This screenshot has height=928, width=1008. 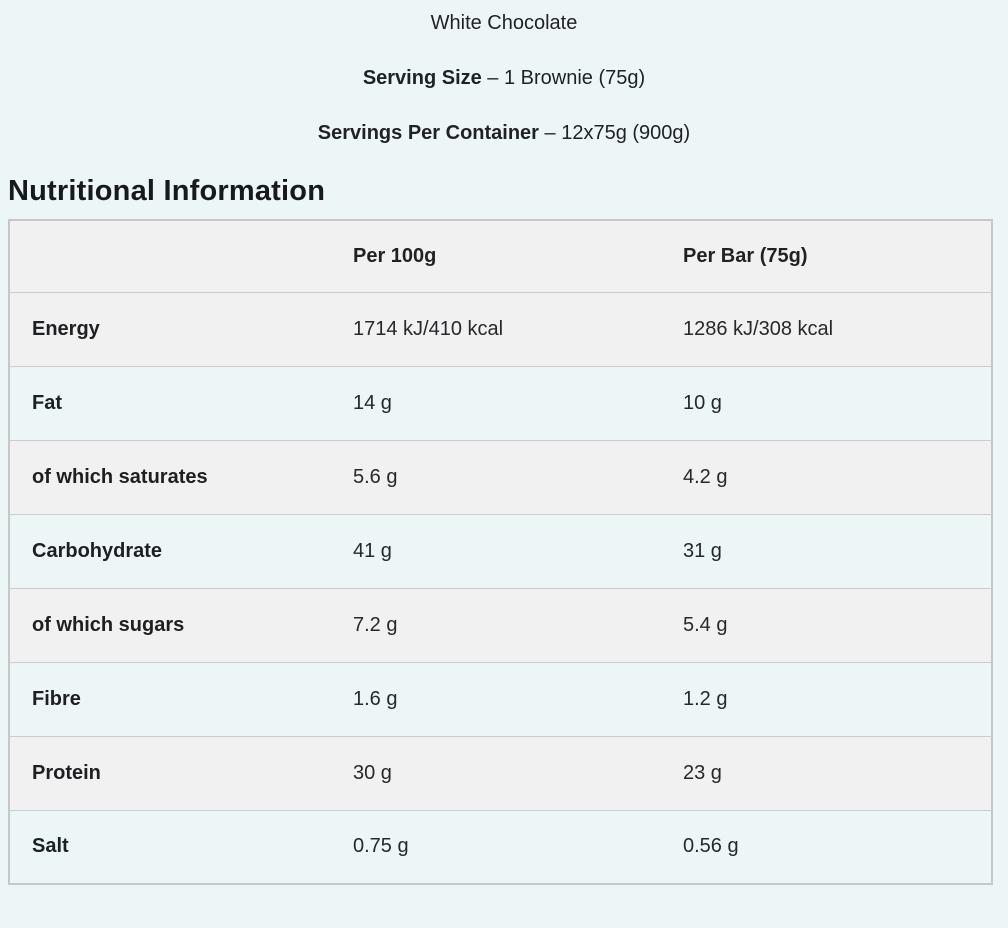 I want to click on value-per-bar: 1286 kJ/308 kcal, so click(x=826, y=328).